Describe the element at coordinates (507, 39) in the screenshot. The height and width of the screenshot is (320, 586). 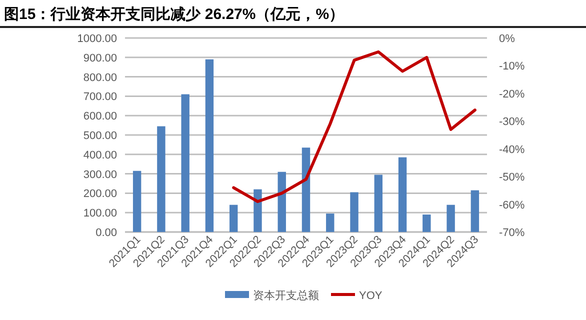
I see `y2-tick-label: 0%` at that location.